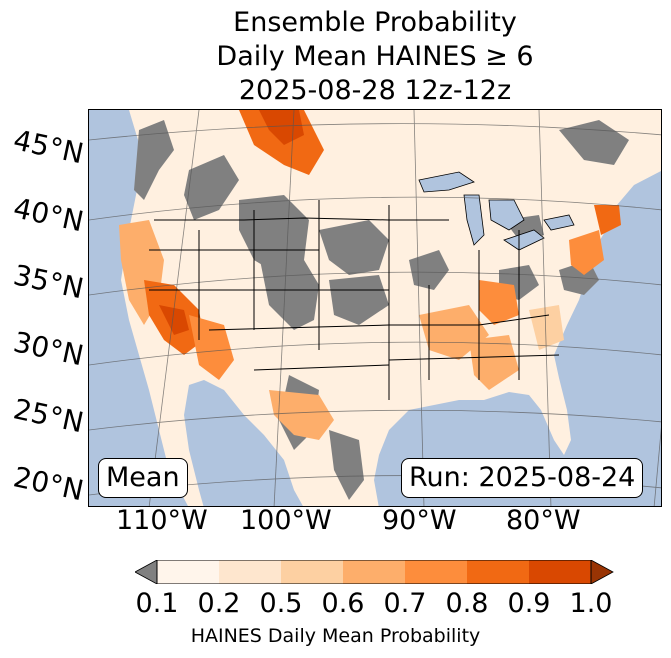 This screenshot has height=658, width=671. Describe the element at coordinates (48, 215) in the screenshot. I see `lat-label-40: 40°N` at that location.